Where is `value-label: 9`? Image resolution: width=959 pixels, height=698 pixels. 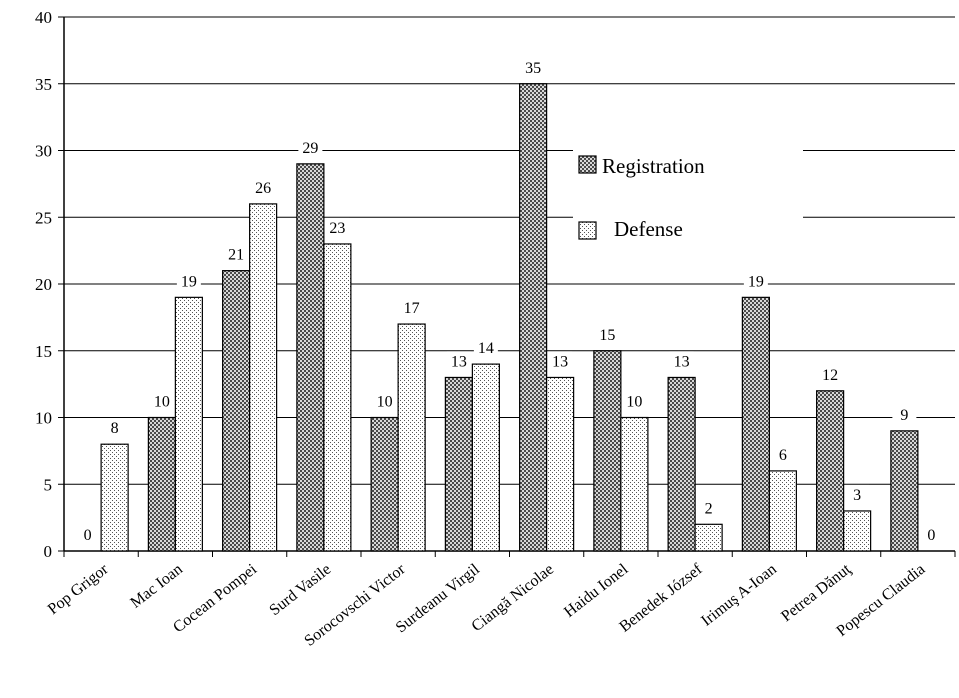
value-label: 9 is located at coordinates (904, 415).